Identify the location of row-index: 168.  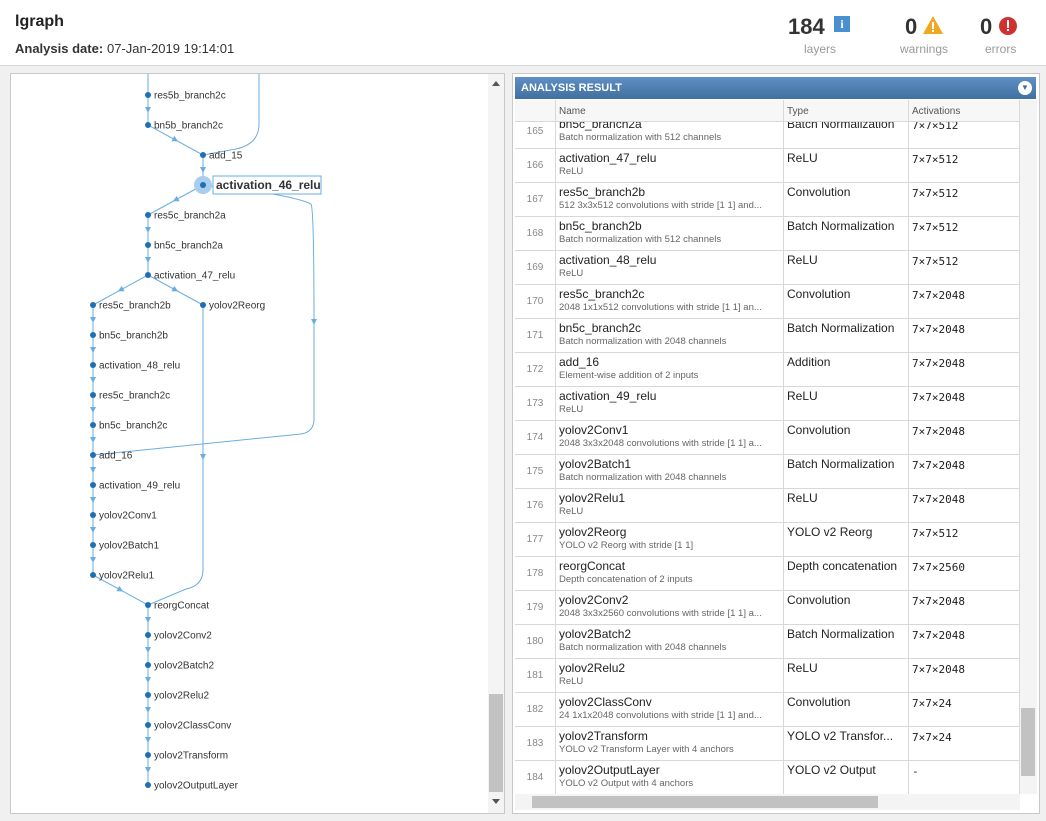
(535, 234).